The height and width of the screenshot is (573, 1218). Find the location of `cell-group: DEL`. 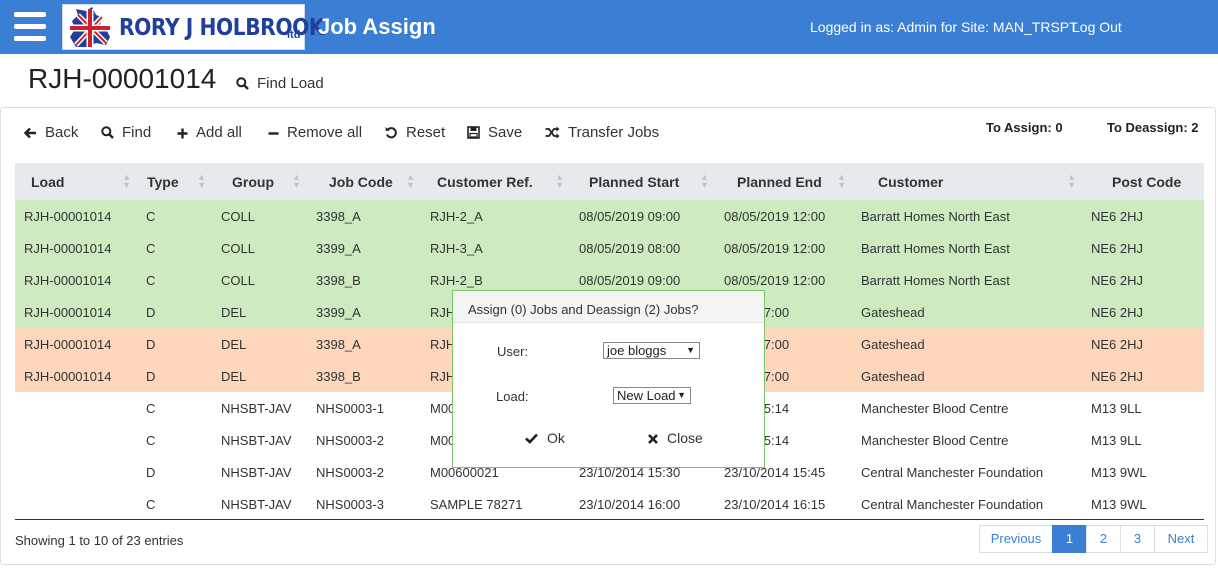

cell-group: DEL is located at coordinates (259, 312).